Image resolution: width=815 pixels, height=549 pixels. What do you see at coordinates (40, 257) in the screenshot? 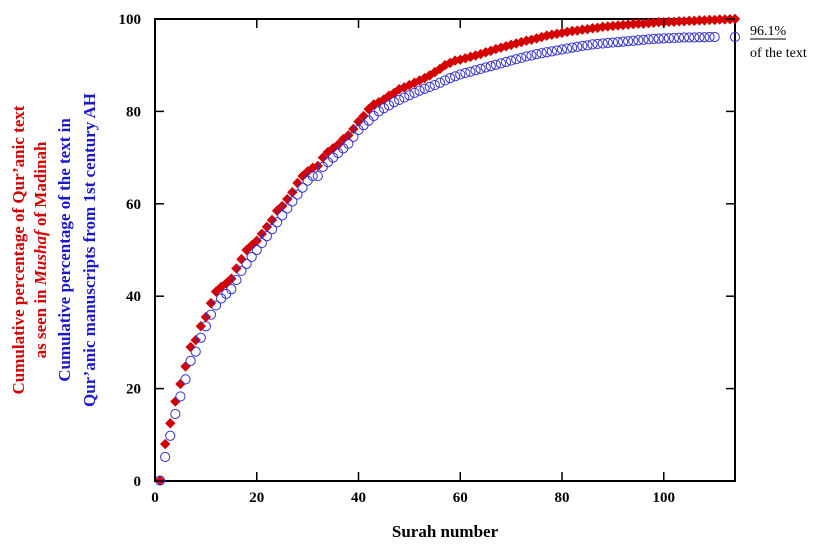
I see `y-axis-title-part: Mushaf` at bounding box center [40, 257].